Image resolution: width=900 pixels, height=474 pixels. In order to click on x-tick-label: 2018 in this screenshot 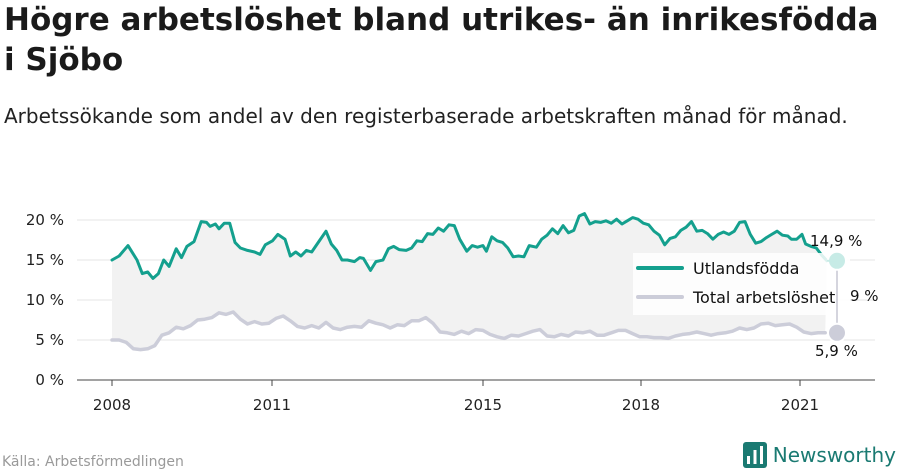, I will do `click(641, 405)`.